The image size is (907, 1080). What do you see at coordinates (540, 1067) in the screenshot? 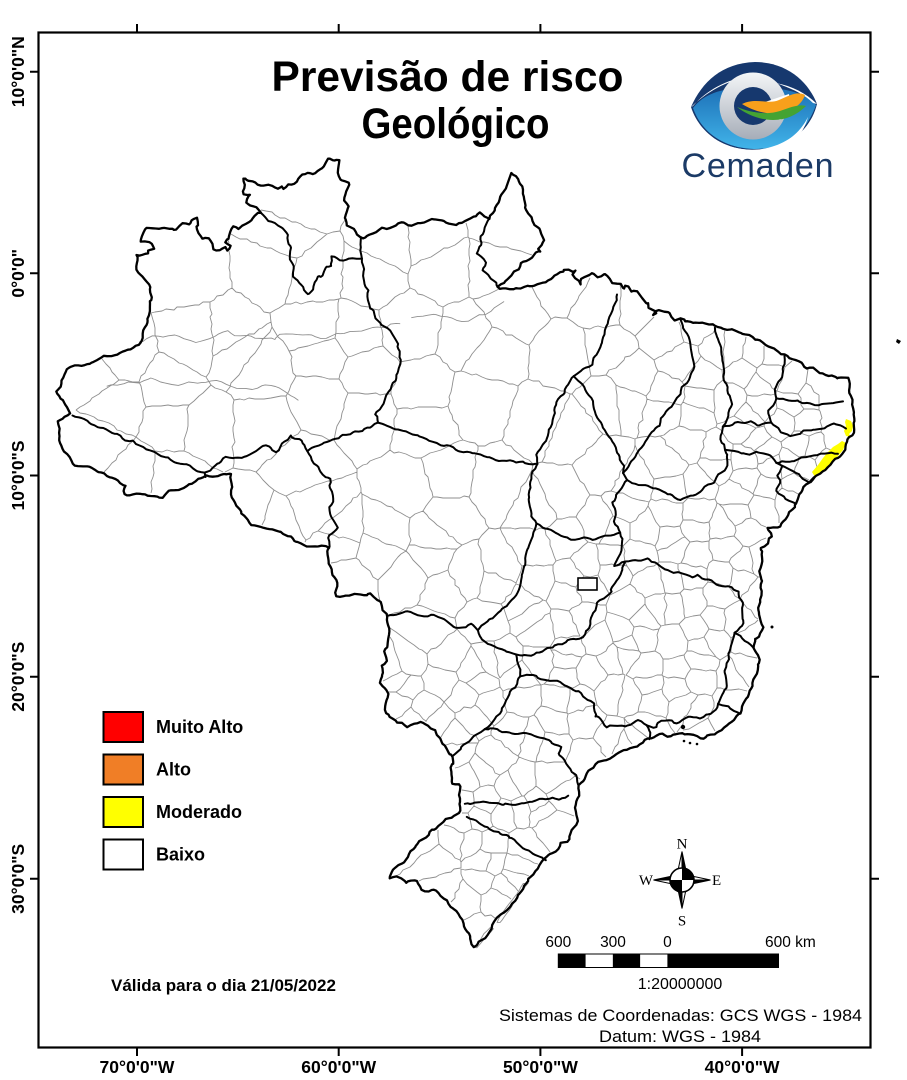
I see `svg-text: 50°0'0"W` at bounding box center [540, 1067].